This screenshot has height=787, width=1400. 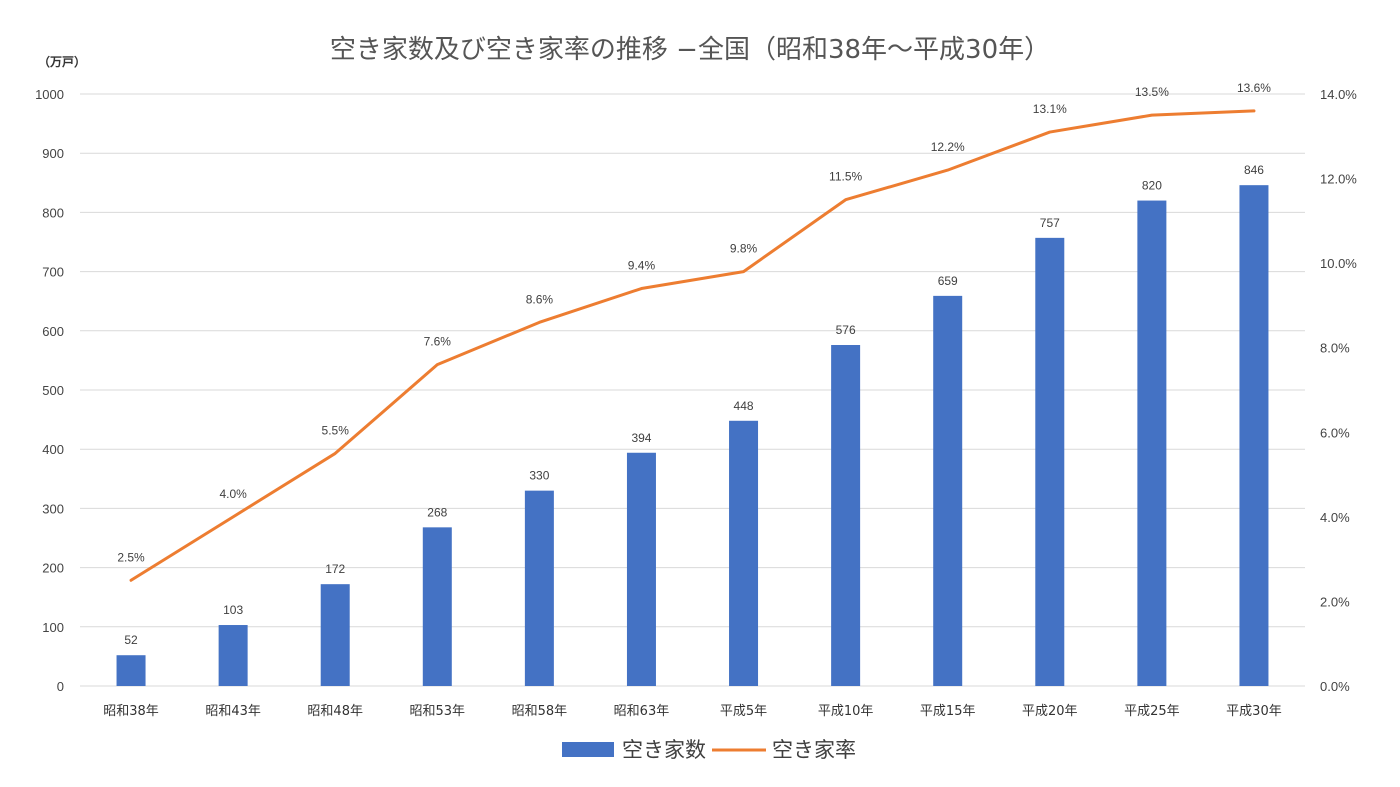 I want to click on line-data-label: 9.4%, so click(x=642, y=266).